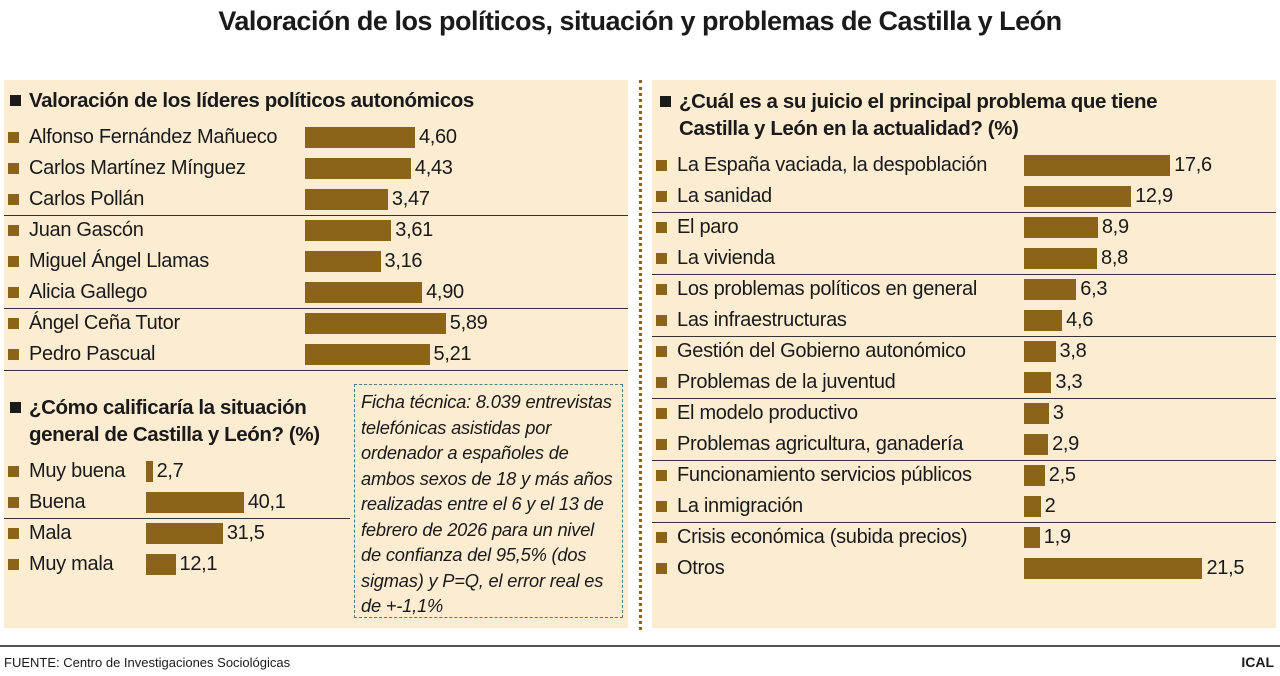 The height and width of the screenshot is (676, 1280). I want to click on brand-logo: ICAL, so click(1257, 662).